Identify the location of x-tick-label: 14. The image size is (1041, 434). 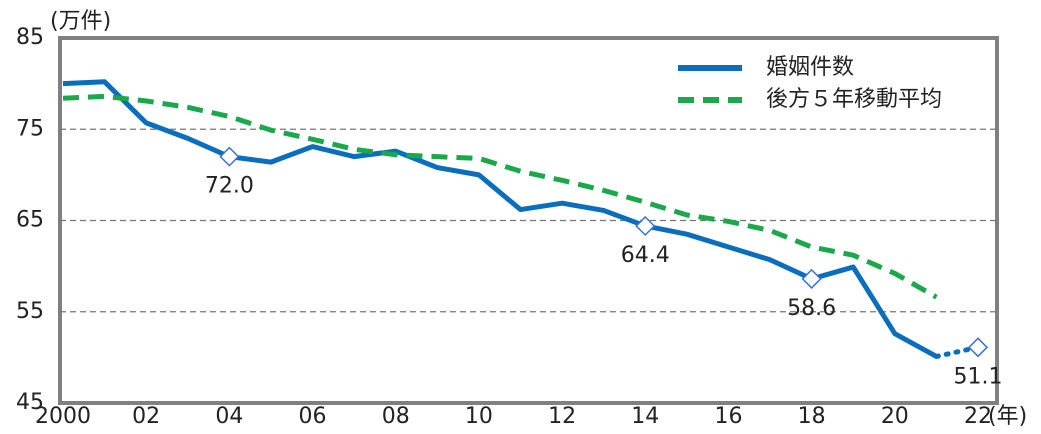
(645, 416).